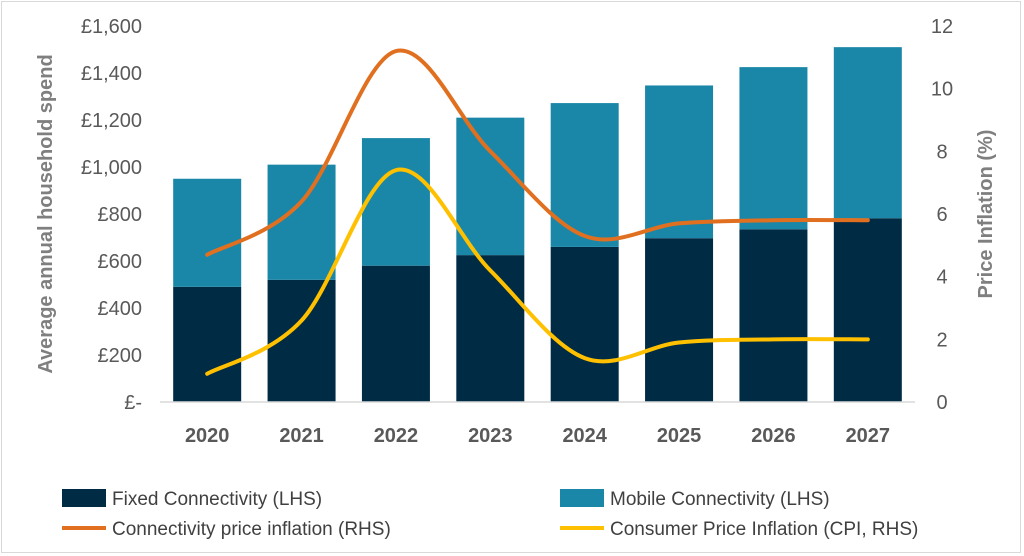 The height and width of the screenshot is (556, 1024). I want to click on bar-mobile-2027, so click(867, 133).